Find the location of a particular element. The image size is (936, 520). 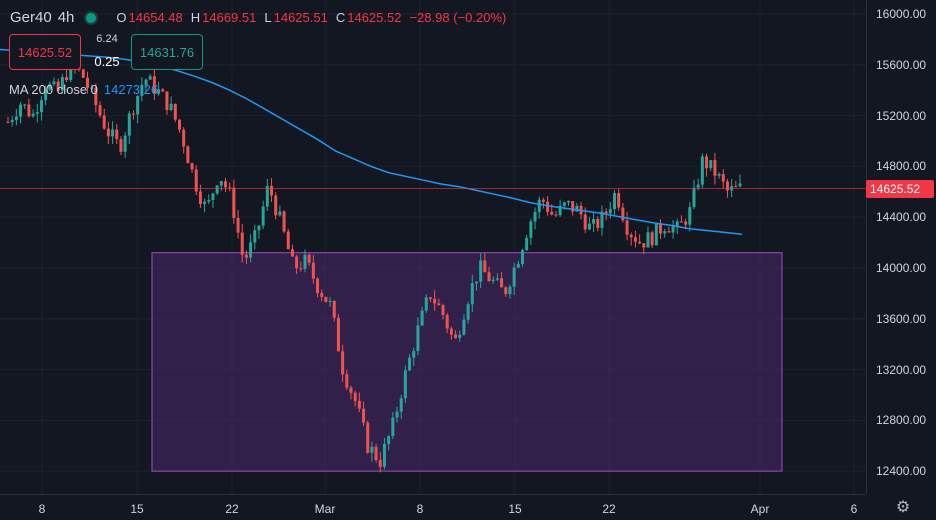

x-tick-label: Apr is located at coordinates (760, 509).